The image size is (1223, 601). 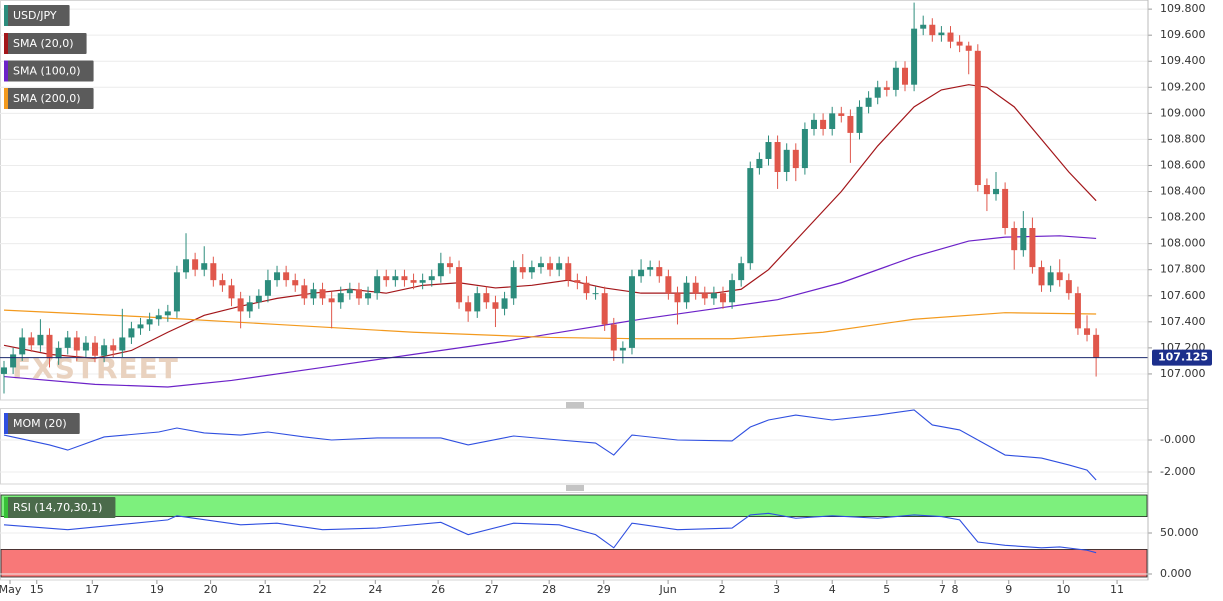 I want to click on x-tick-label: 19, so click(x=157, y=589).